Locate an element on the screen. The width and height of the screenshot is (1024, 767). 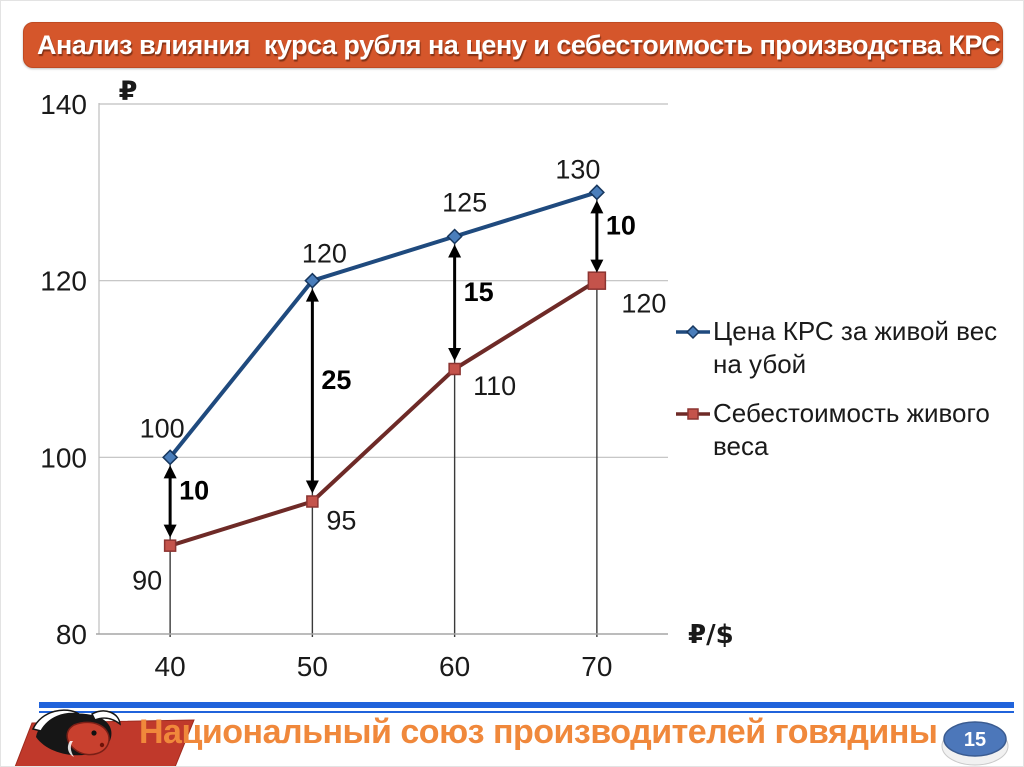
page-number-badge: 15 is located at coordinates (975, 743).